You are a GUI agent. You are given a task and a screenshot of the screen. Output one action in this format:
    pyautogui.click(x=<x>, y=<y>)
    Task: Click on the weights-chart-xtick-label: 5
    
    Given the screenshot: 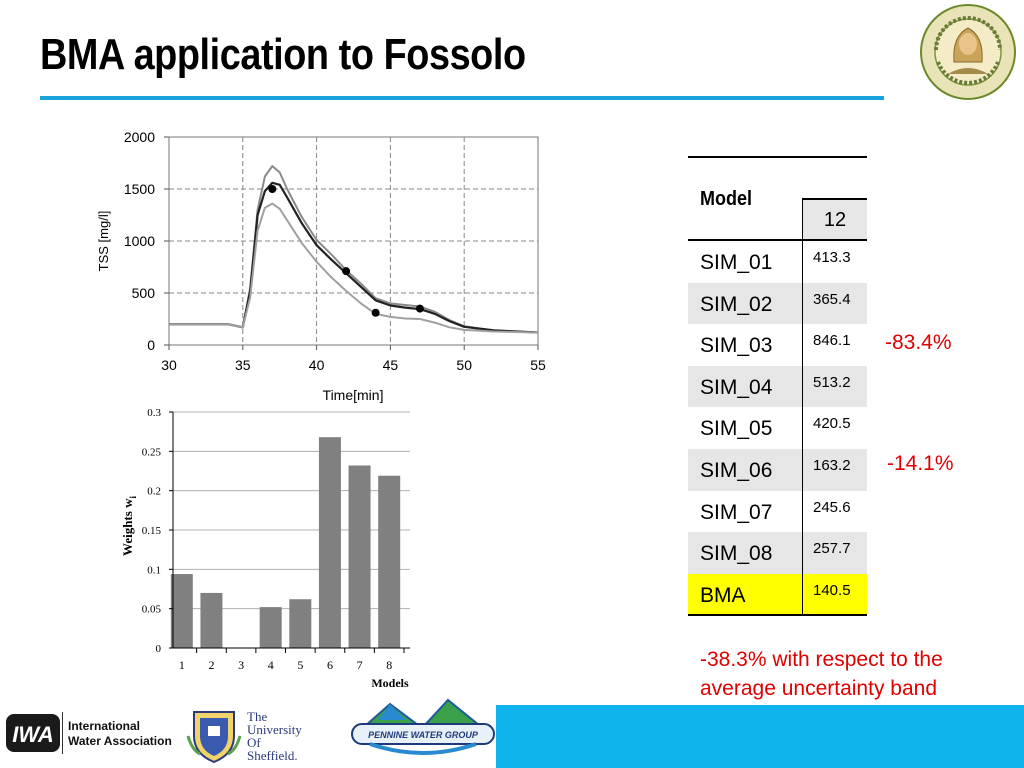 What is the action you would take?
    pyautogui.click(x=300, y=665)
    